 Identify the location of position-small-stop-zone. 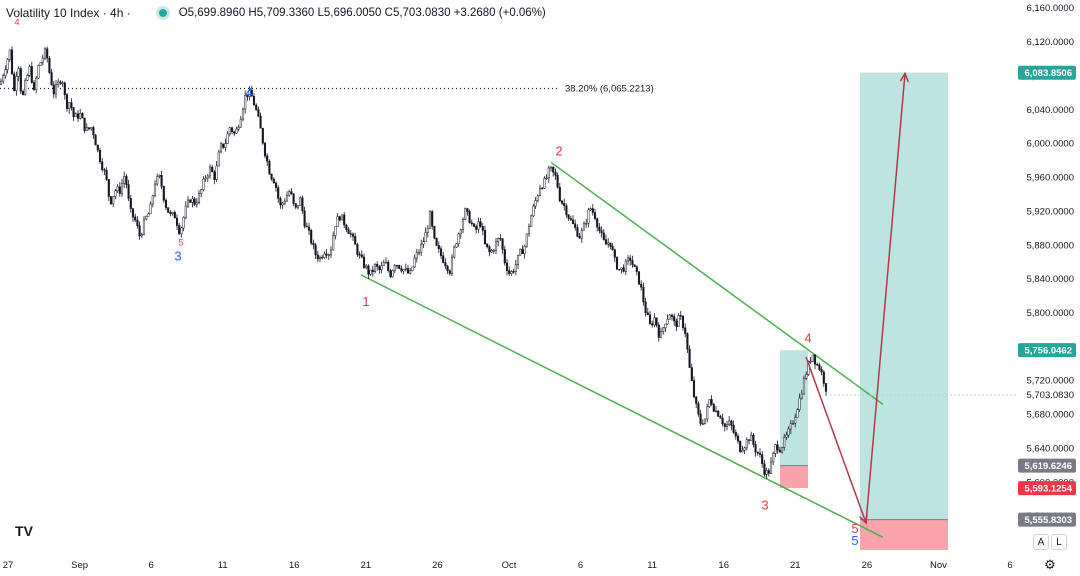
(794, 477).